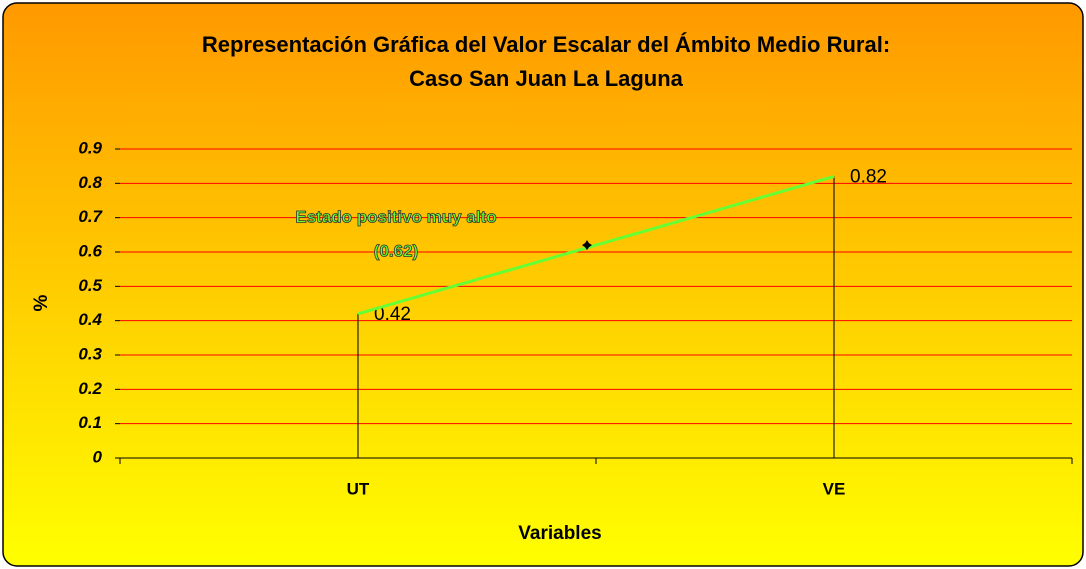 This screenshot has height=569, width=1086. I want to click on y-tick-label: 0.3, so click(90, 353).